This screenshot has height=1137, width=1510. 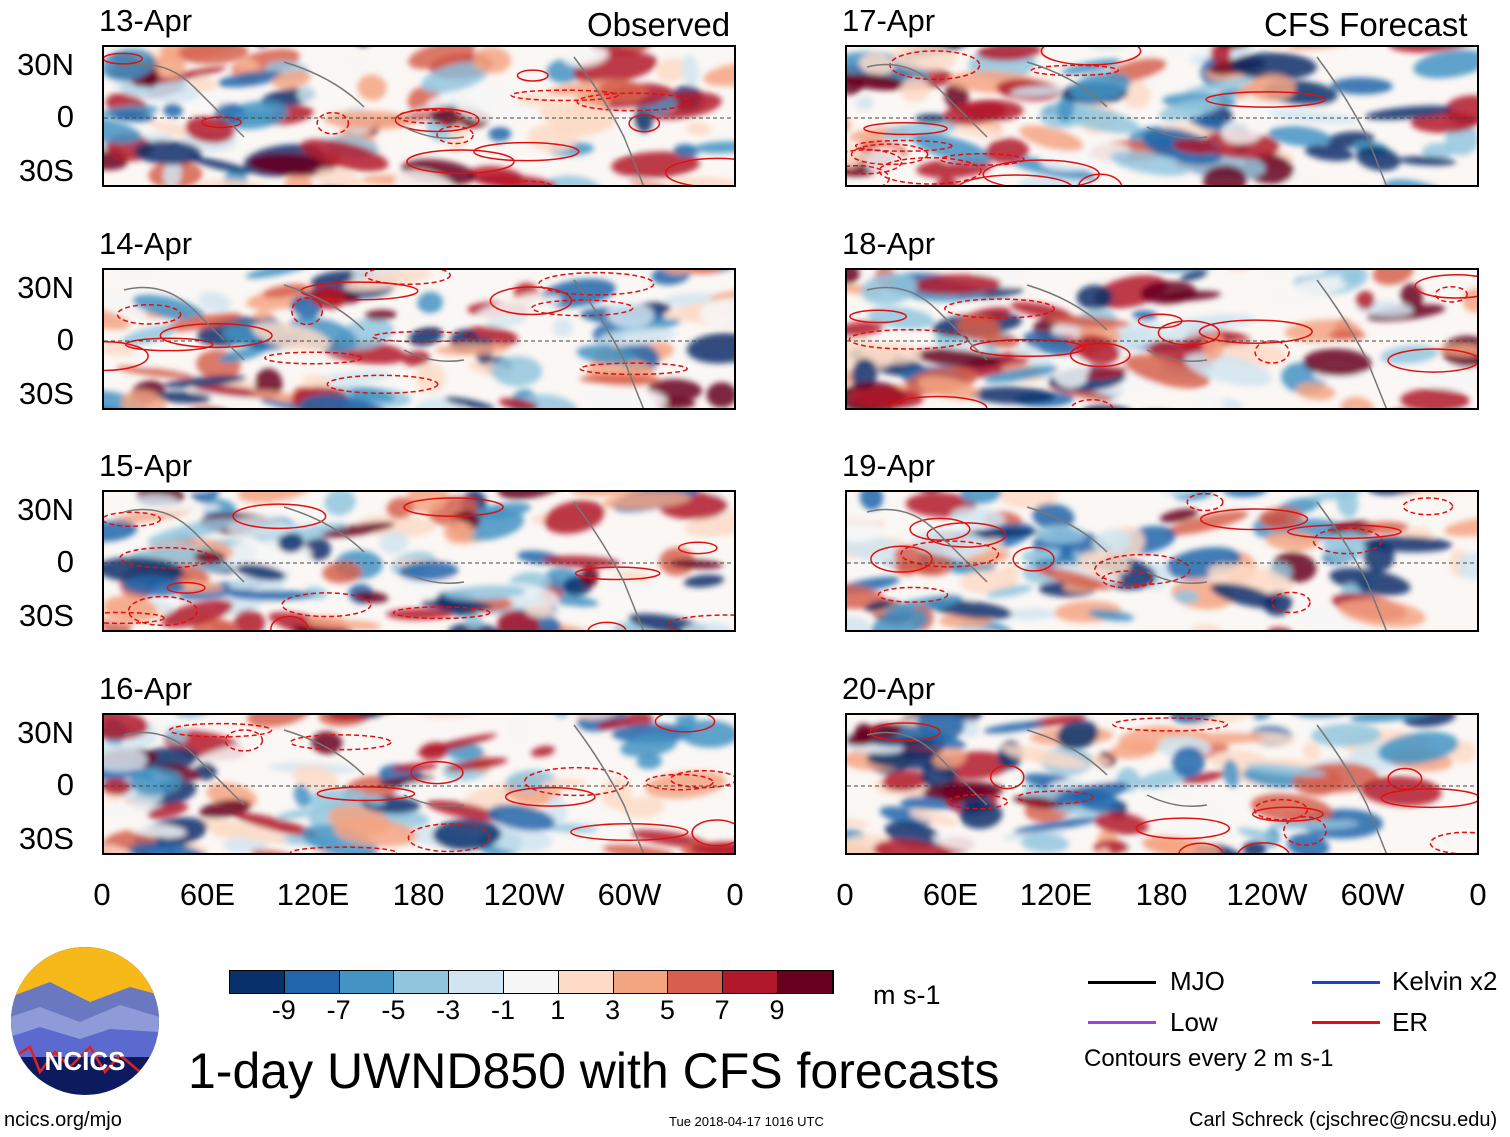 I want to click on kelvin-line-swatch, so click(x=1346, y=982).